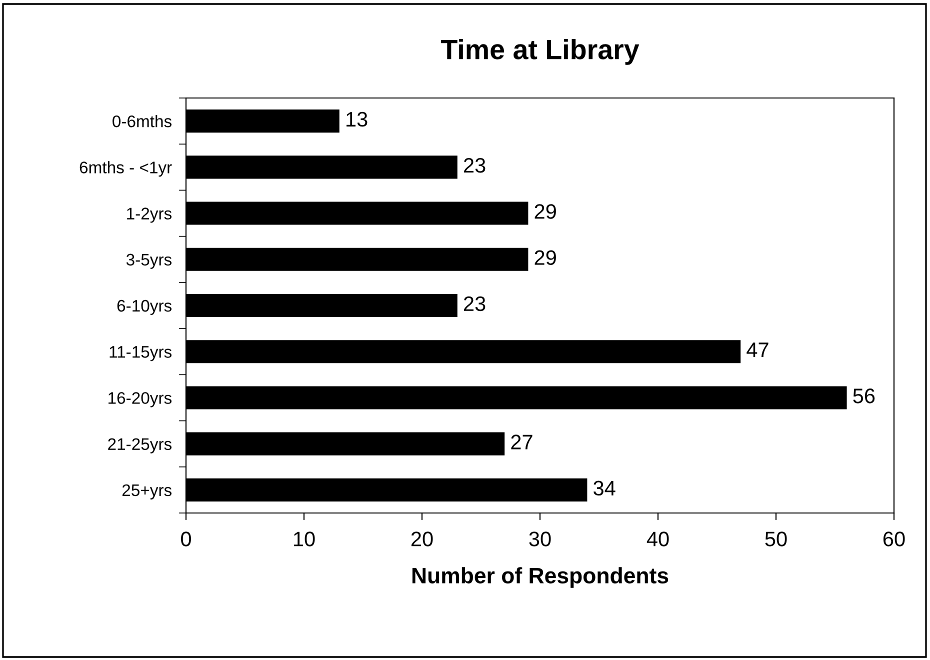  What do you see at coordinates (521, 442) in the screenshot?
I see `data-label: 27` at bounding box center [521, 442].